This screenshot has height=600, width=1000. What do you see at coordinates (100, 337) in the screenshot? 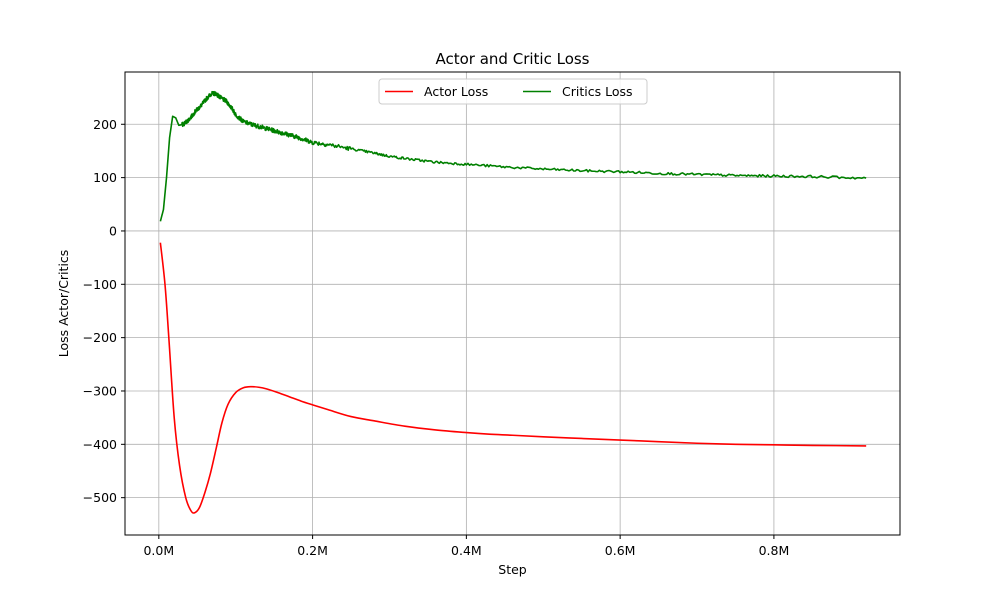
I see `y-tick-label: −200` at bounding box center [100, 337].